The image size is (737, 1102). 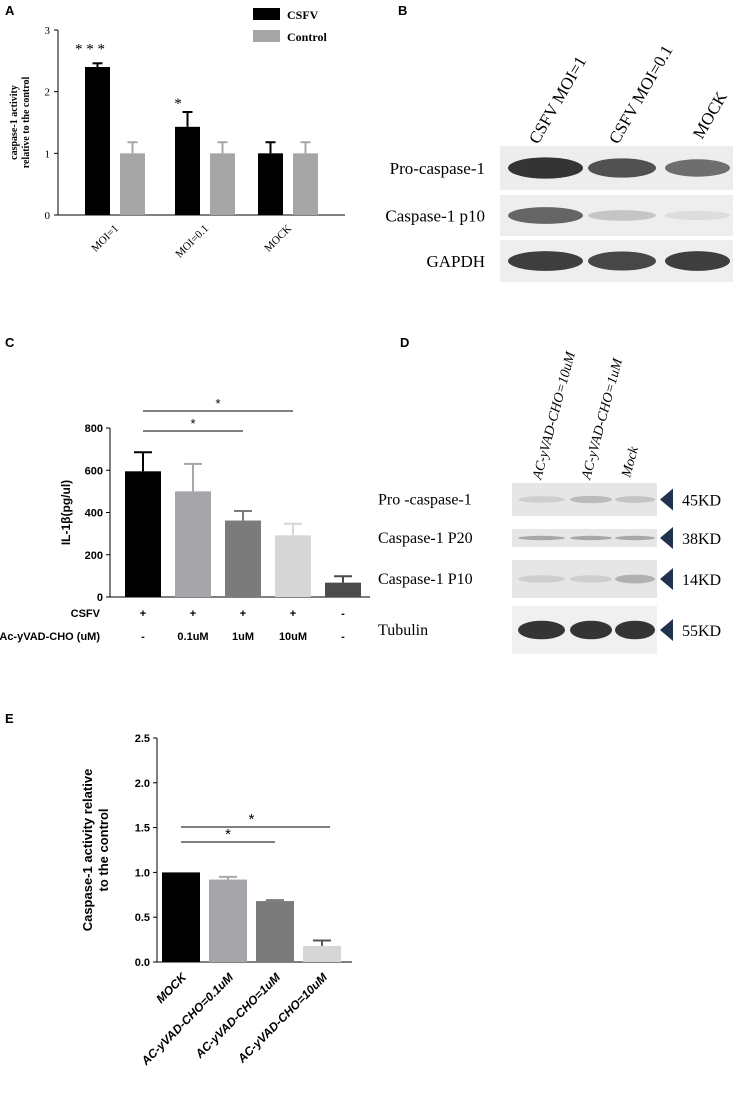 I want to click on y-tick-label-e: 2.0, so click(x=142, y=784).